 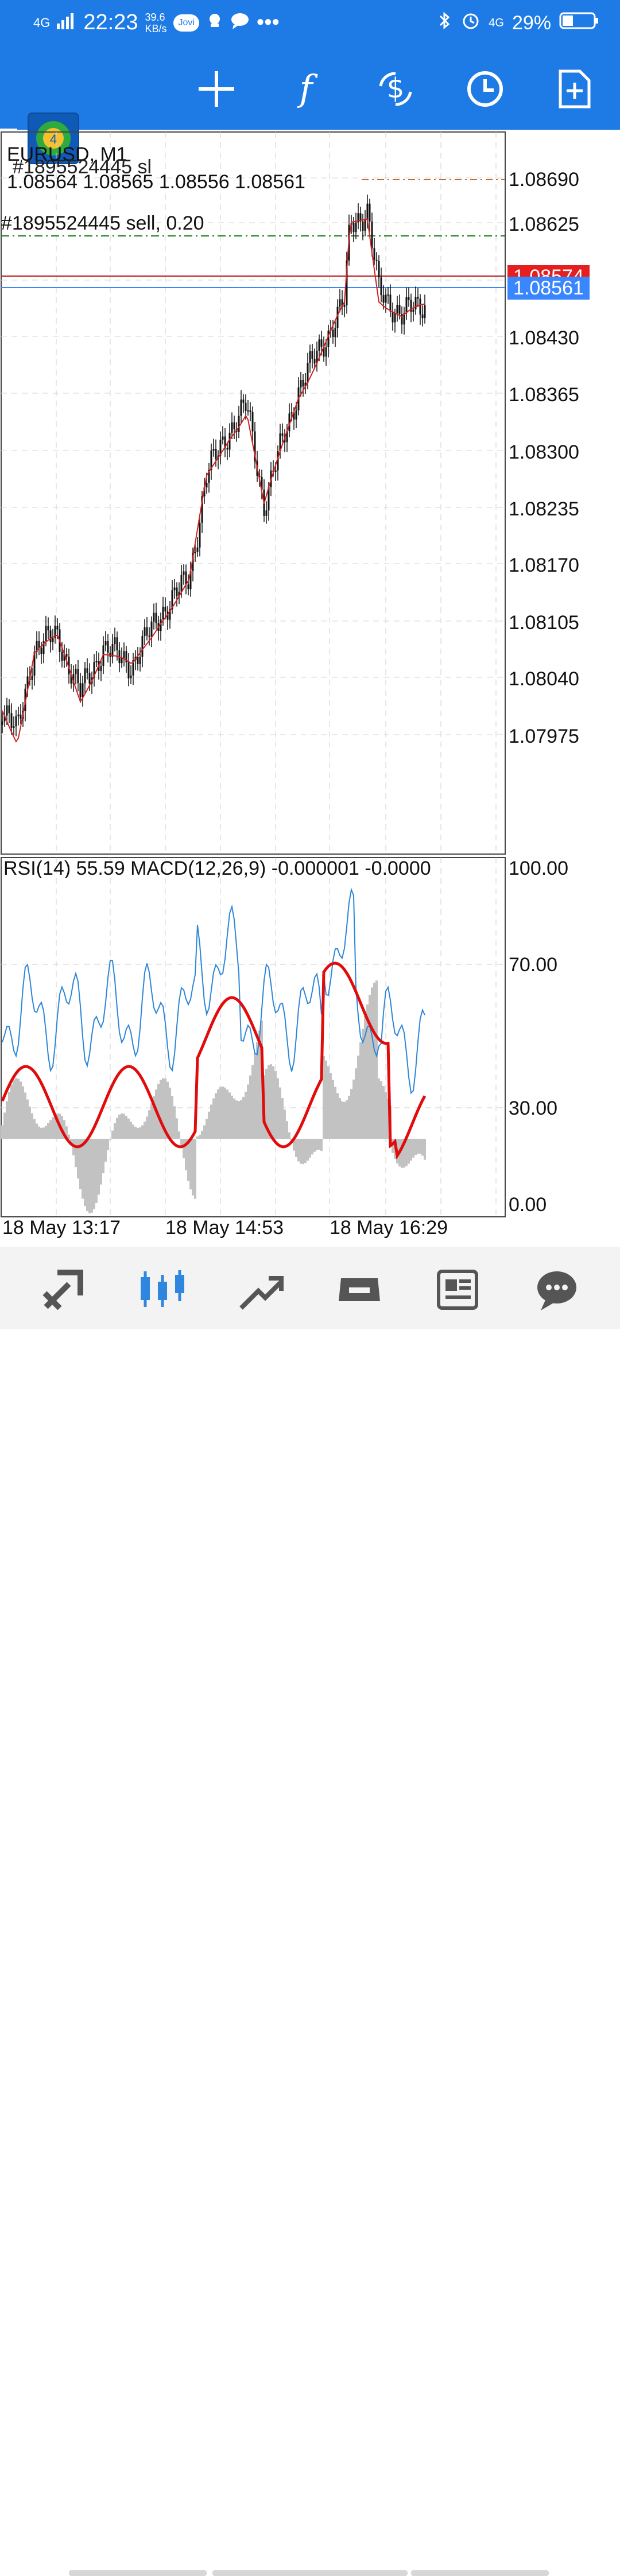 What do you see at coordinates (63, 1290) in the screenshot?
I see `quotes-icon` at bounding box center [63, 1290].